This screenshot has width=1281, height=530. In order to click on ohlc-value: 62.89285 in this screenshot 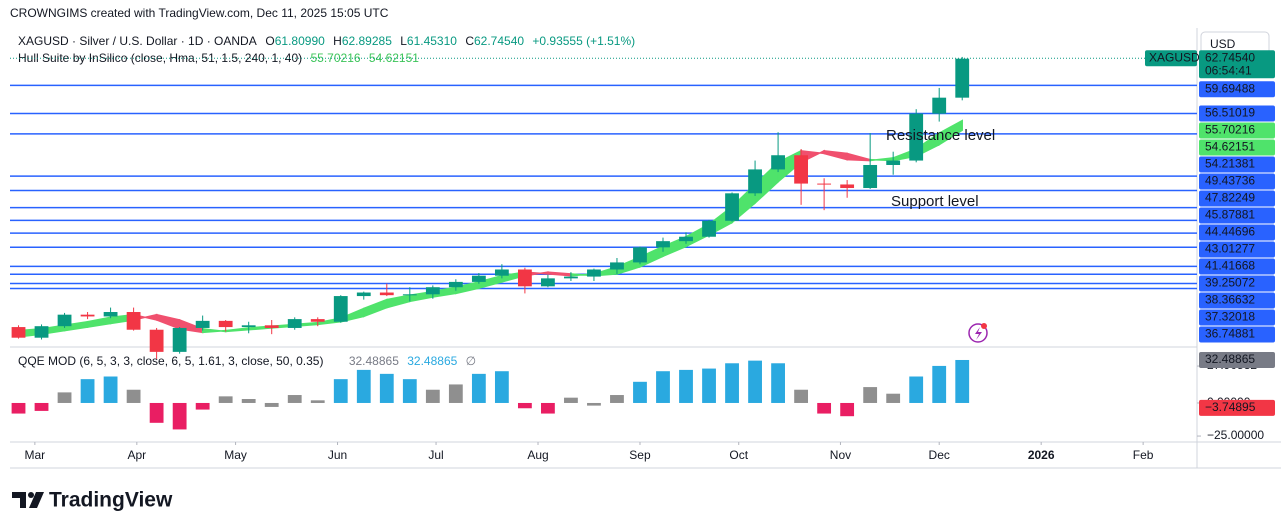, I will do `click(367, 41)`.